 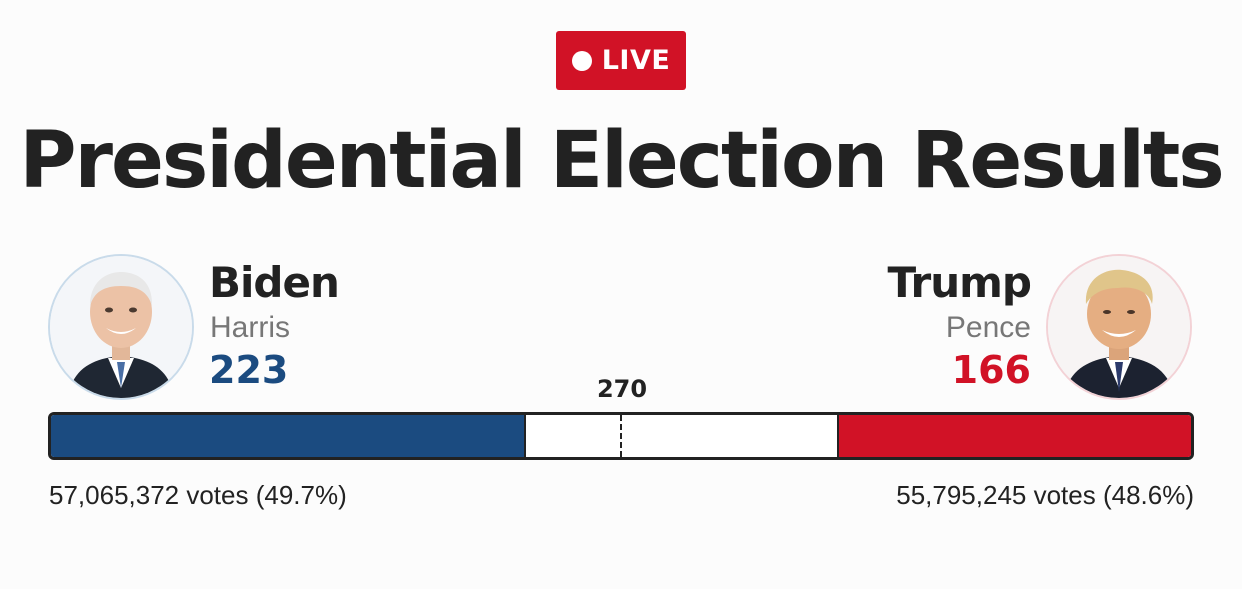 I want to click on candidate-left-bar-fill, so click(x=288, y=436).